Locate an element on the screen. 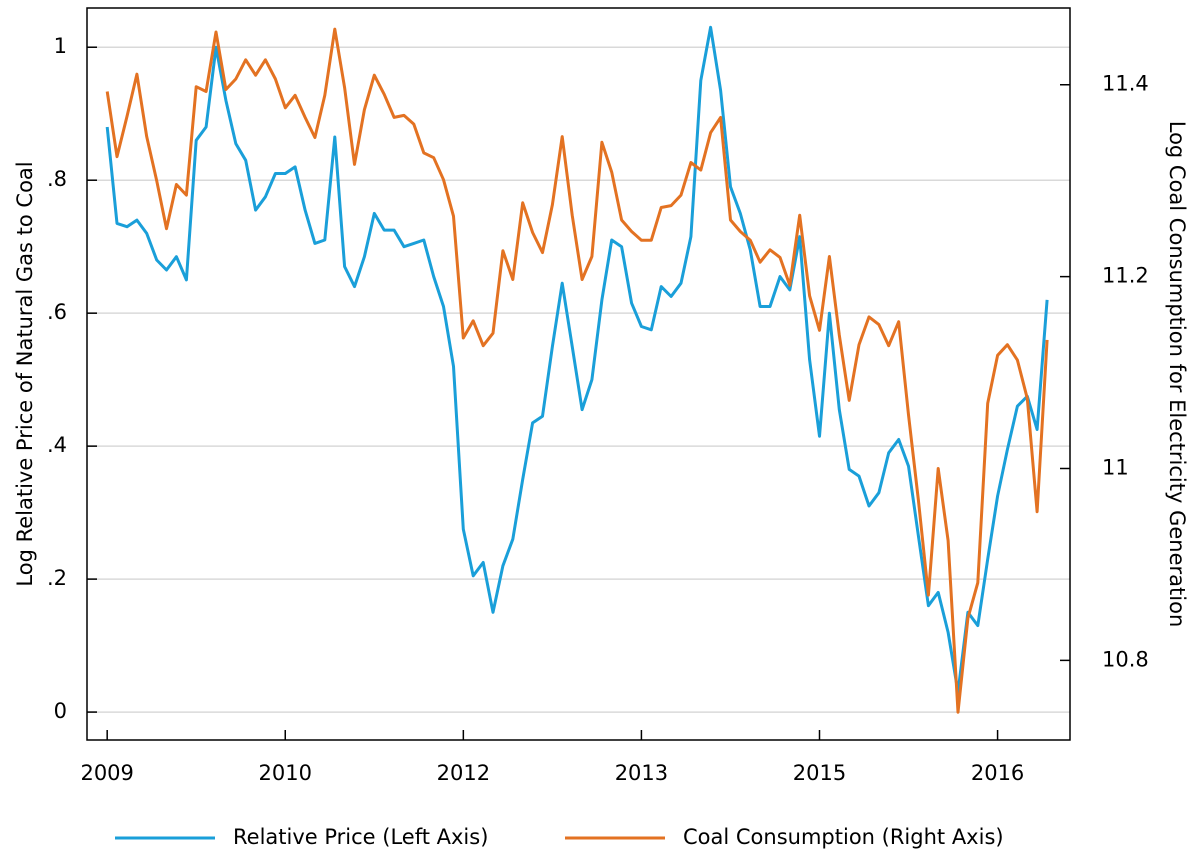  y2-tick-label: 11.4 is located at coordinates (1125, 84).